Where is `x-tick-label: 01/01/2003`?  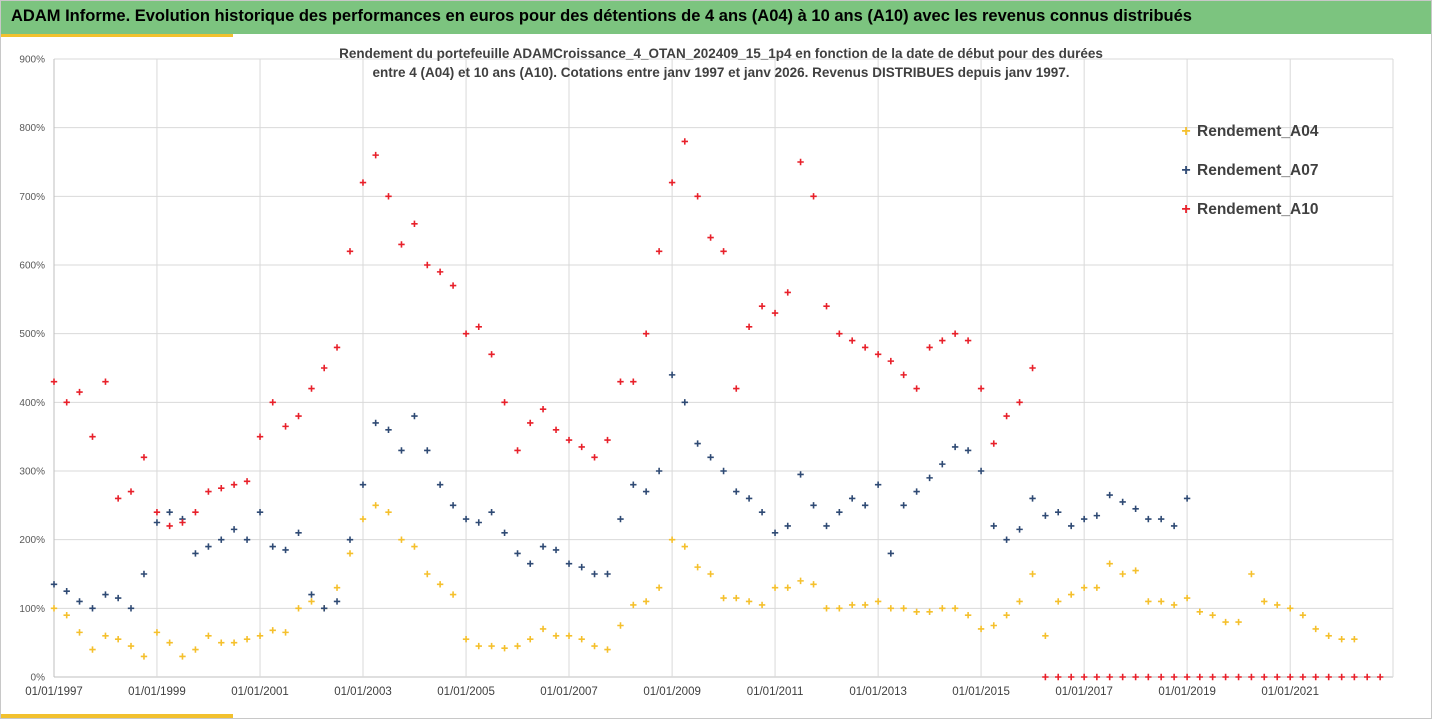
x-tick-label: 01/01/2003 is located at coordinates (363, 692).